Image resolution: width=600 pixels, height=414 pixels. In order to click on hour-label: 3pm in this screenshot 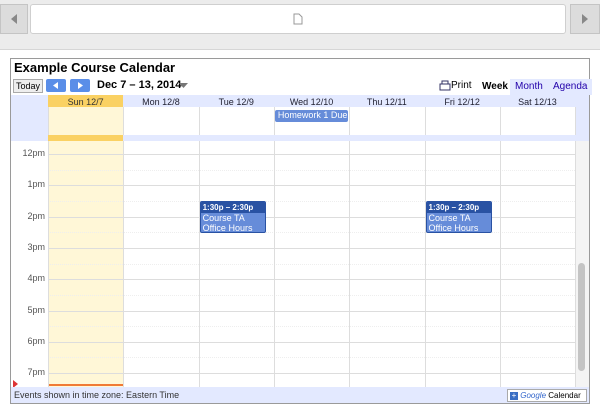, I will do `click(36, 246)`.